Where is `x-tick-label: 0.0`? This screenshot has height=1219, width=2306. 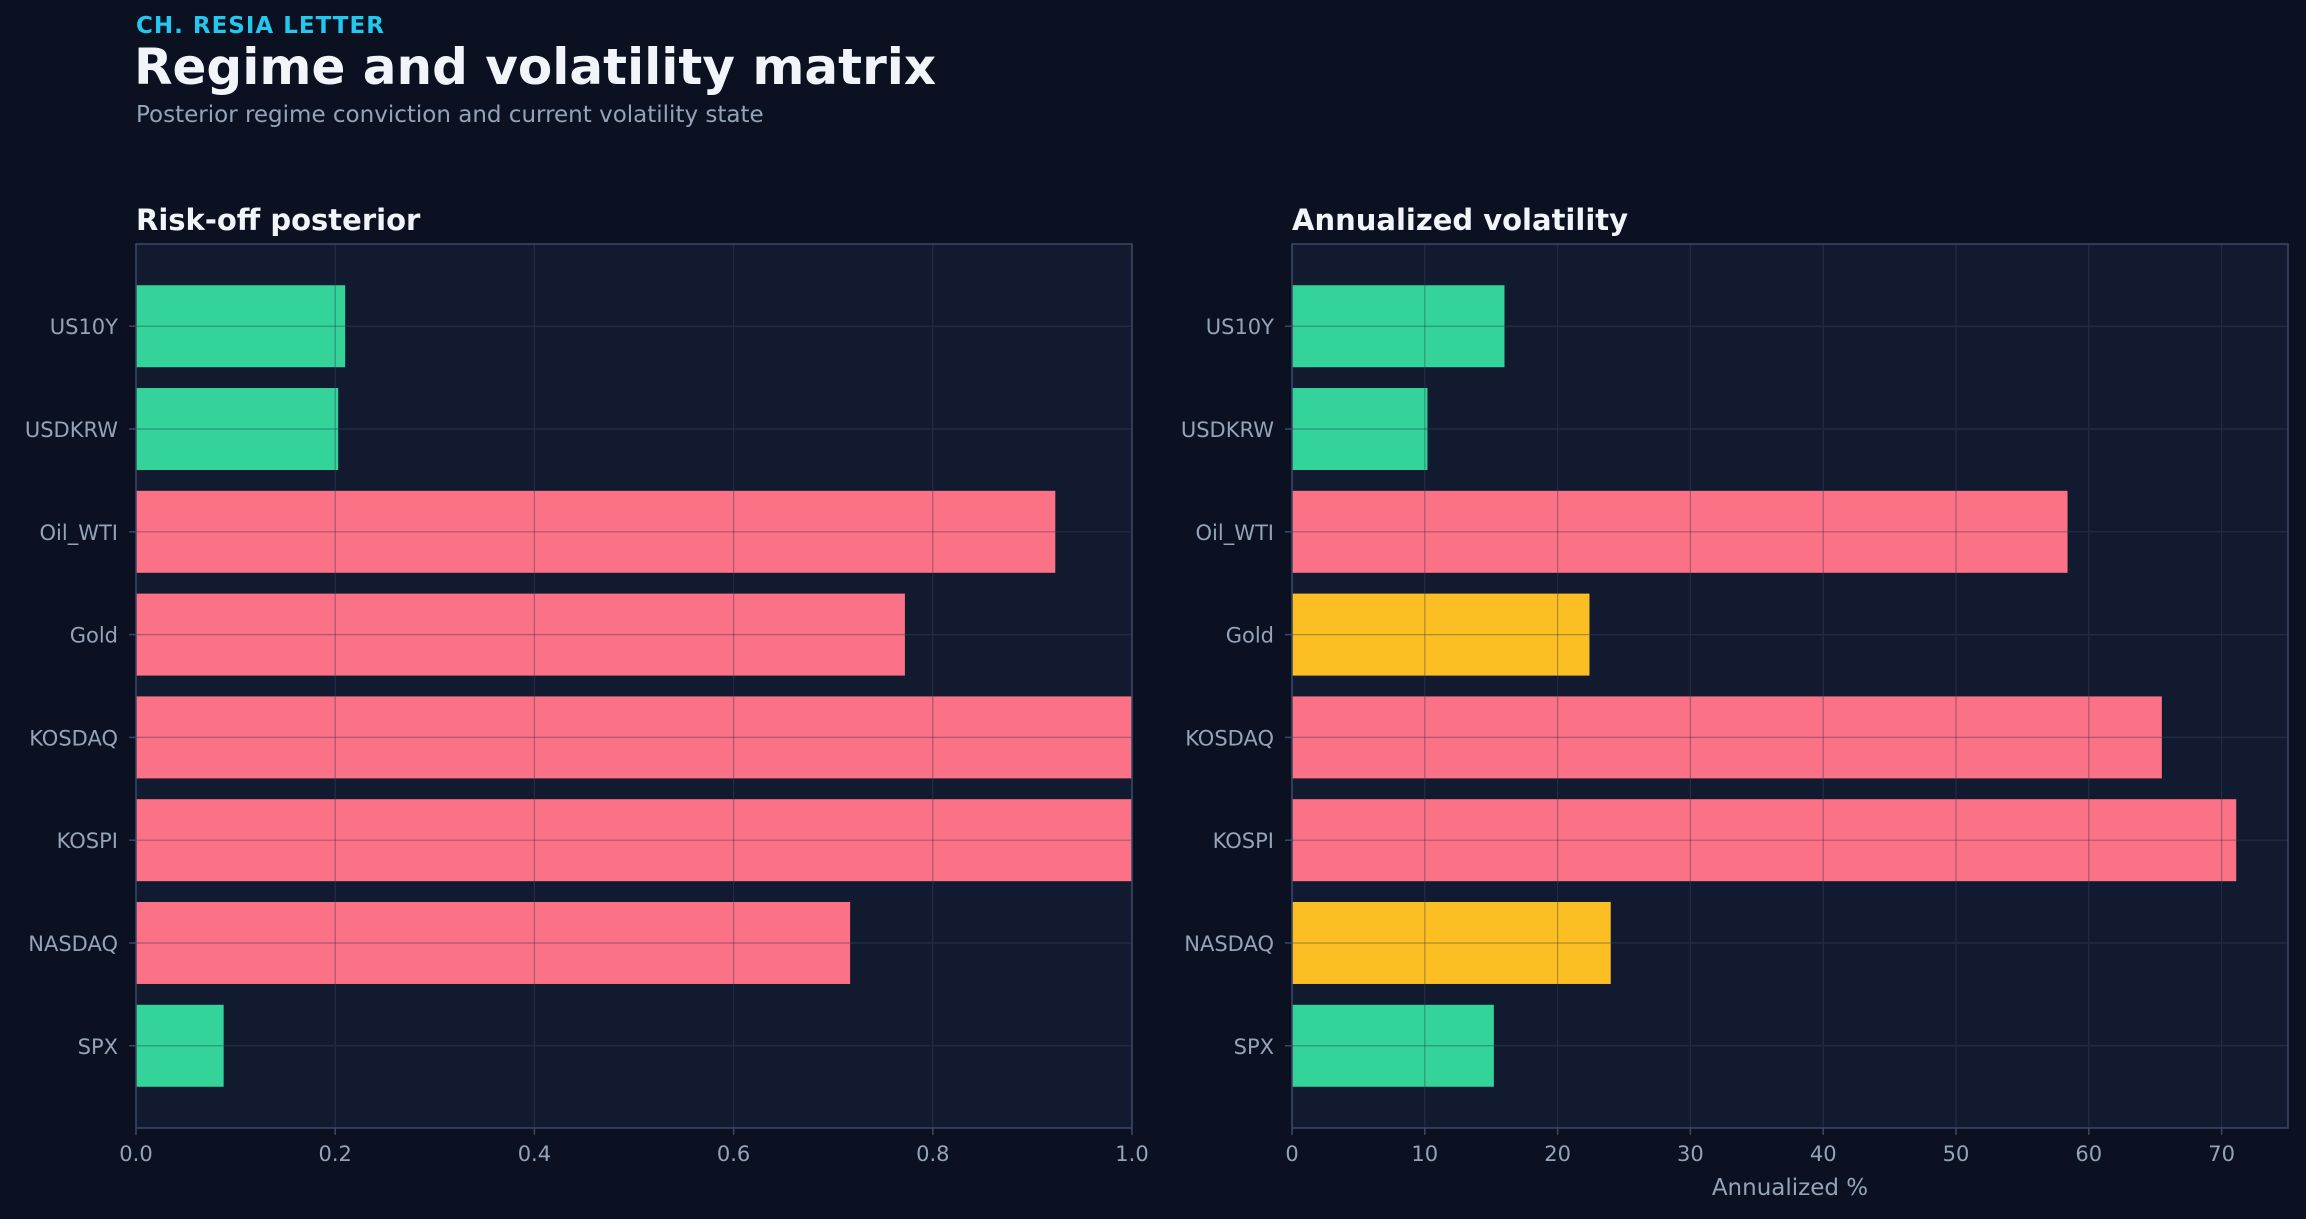 x-tick-label: 0.0 is located at coordinates (135, 1154).